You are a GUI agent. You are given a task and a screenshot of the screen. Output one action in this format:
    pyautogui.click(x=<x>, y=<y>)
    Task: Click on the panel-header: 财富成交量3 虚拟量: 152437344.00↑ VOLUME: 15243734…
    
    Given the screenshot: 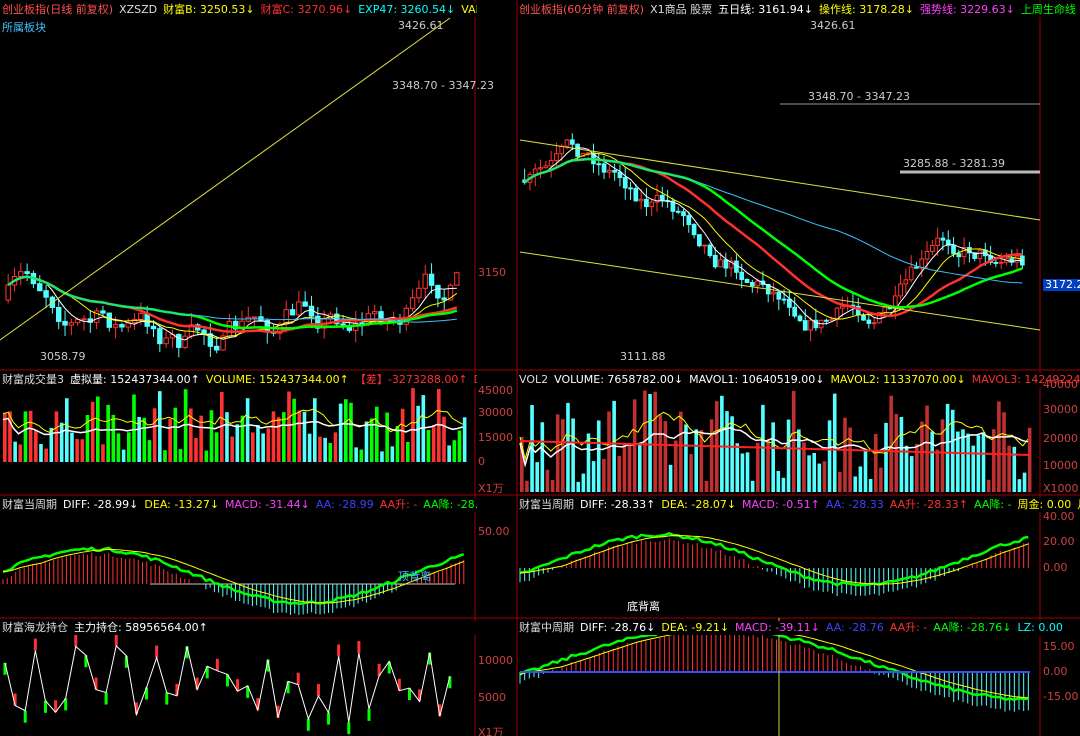 What is the action you would take?
    pyautogui.click(x=239, y=380)
    